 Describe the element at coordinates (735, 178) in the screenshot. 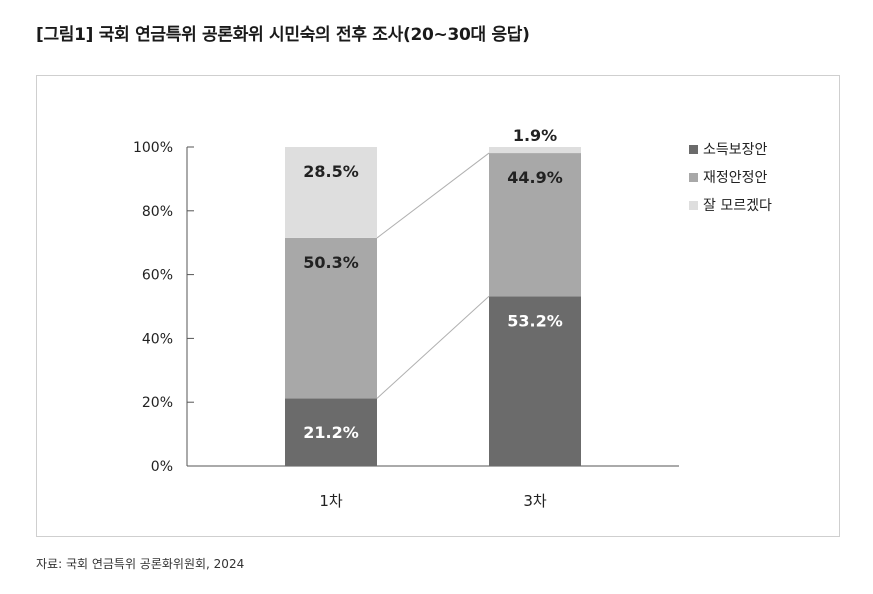

I see `legend-label: 재정안정안` at that location.